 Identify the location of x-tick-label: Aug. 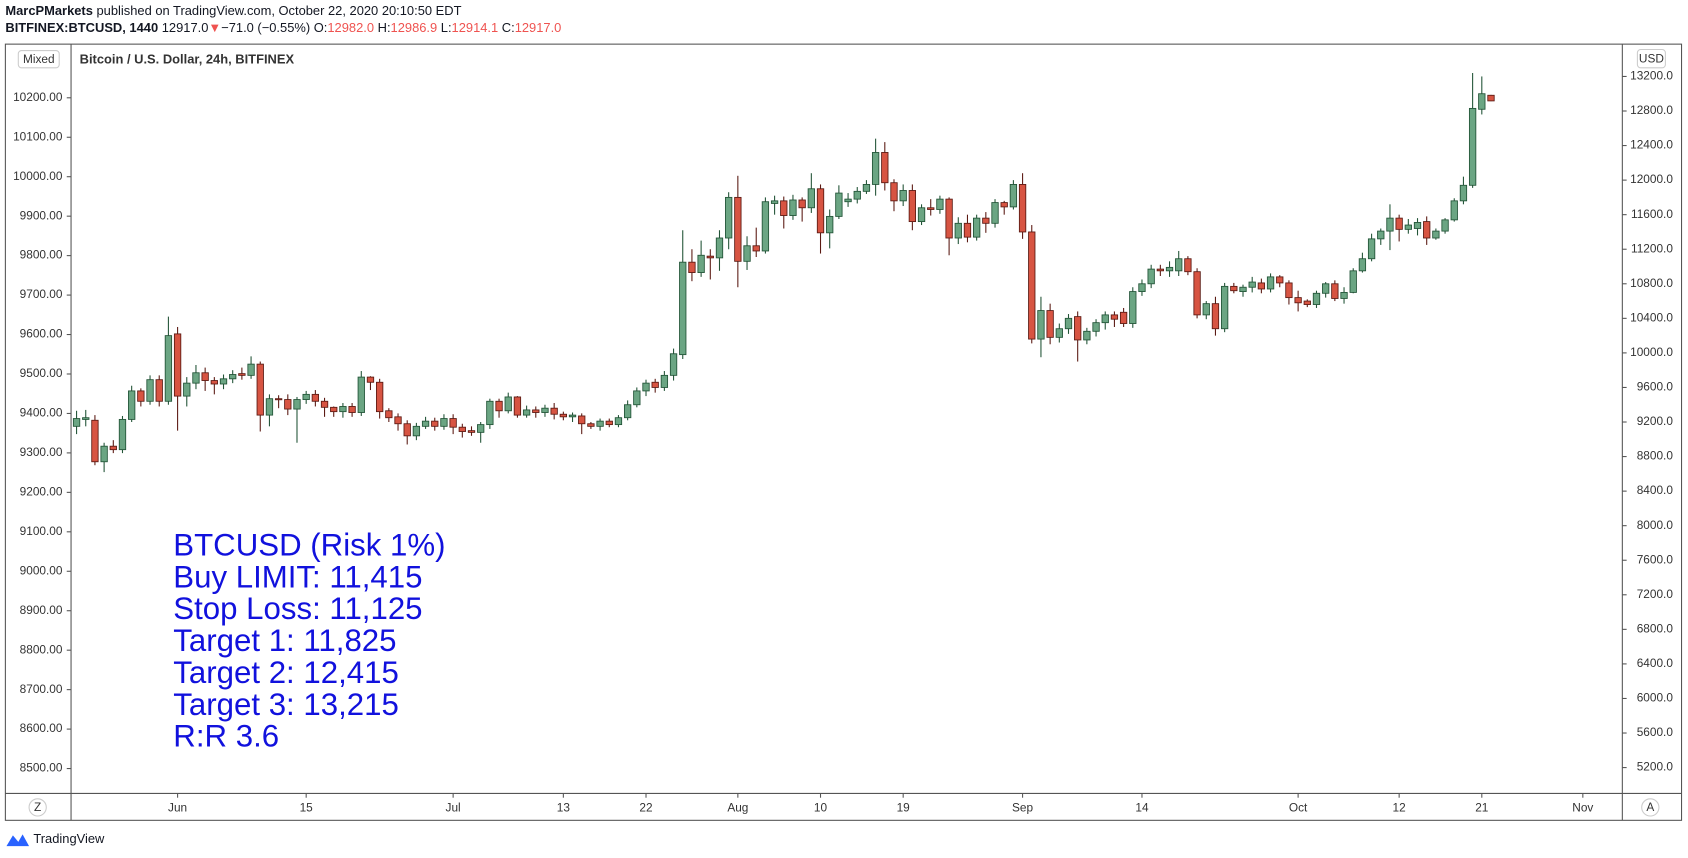
(737, 808).